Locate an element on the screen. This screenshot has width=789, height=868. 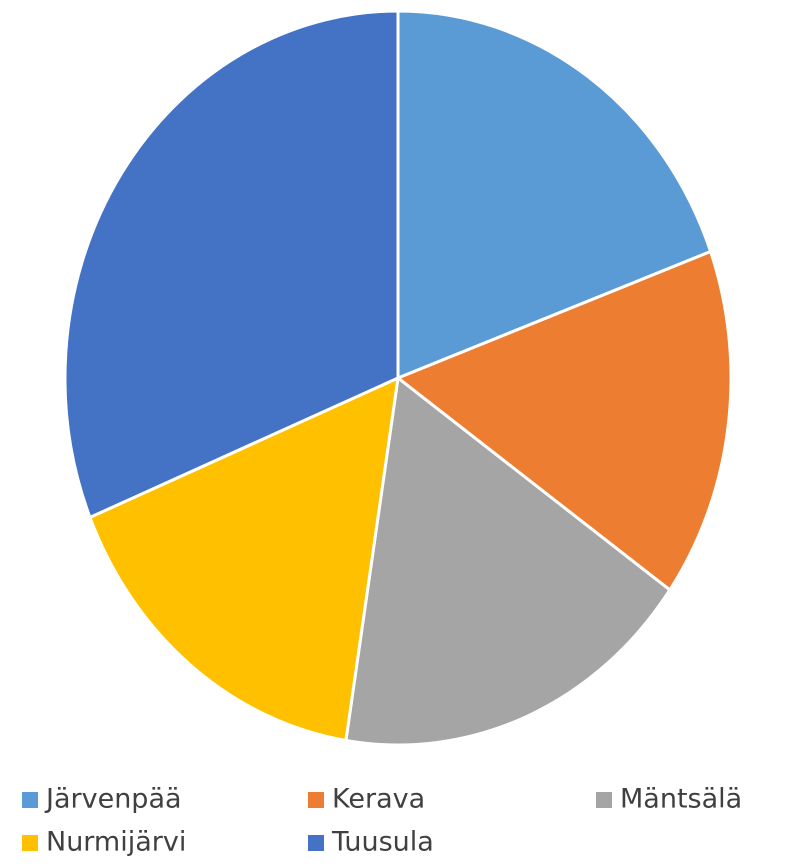
legend-label: Kerava is located at coordinates (378, 799).